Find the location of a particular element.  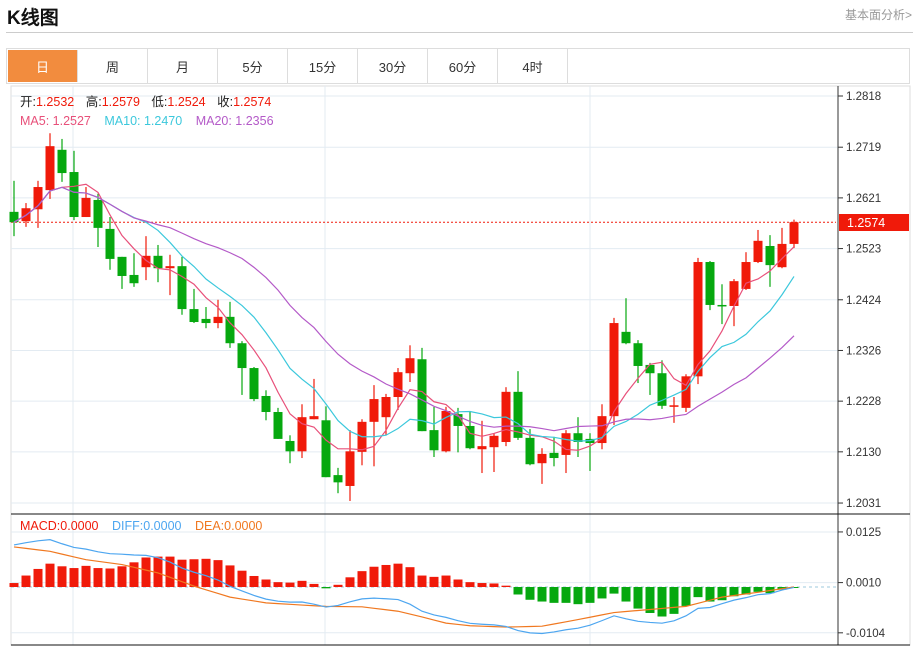

last-price-tag is located at coordinates (874, 222).